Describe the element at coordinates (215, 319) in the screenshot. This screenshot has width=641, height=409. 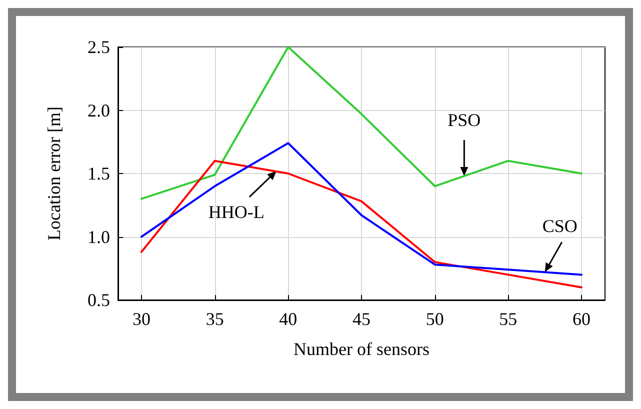
I see `x-tick-label: 35` at that location.